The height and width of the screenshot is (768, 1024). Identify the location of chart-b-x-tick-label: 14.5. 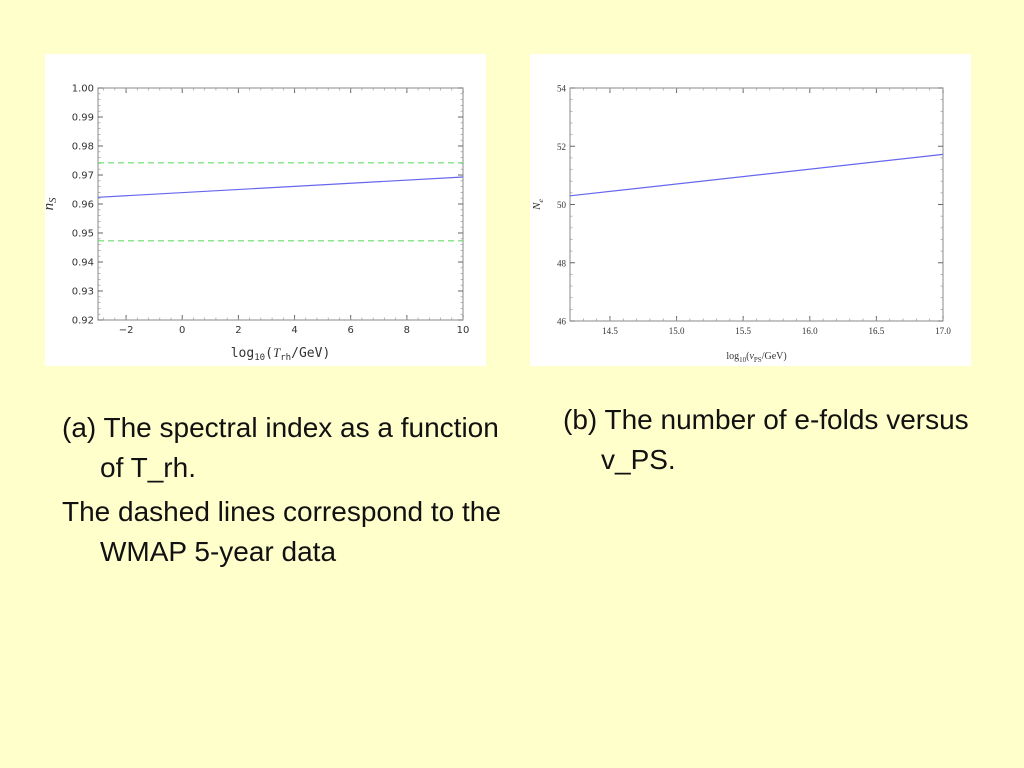
(610, 331).